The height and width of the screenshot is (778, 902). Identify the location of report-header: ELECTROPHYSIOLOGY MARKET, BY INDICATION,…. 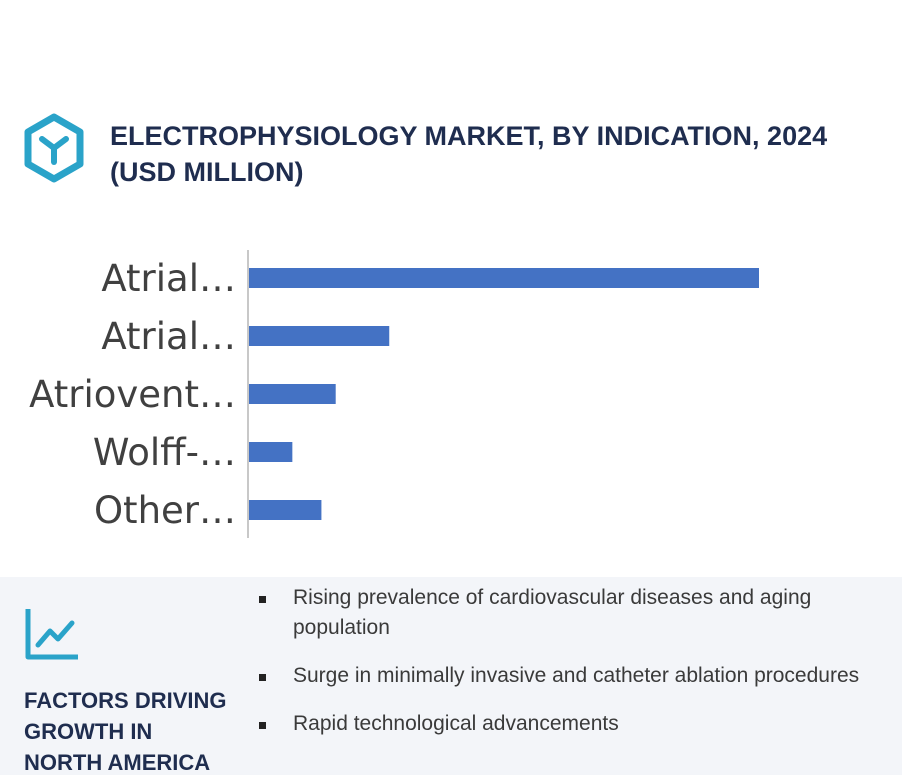
(452, 152).